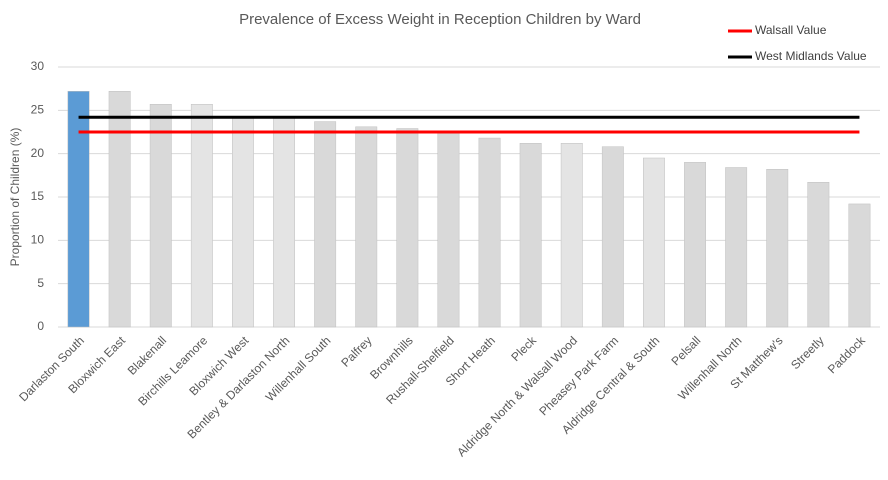  Describe the element at coordinates (40, 326) in the screenshot. I see `y-tick-label: 0` at that location.